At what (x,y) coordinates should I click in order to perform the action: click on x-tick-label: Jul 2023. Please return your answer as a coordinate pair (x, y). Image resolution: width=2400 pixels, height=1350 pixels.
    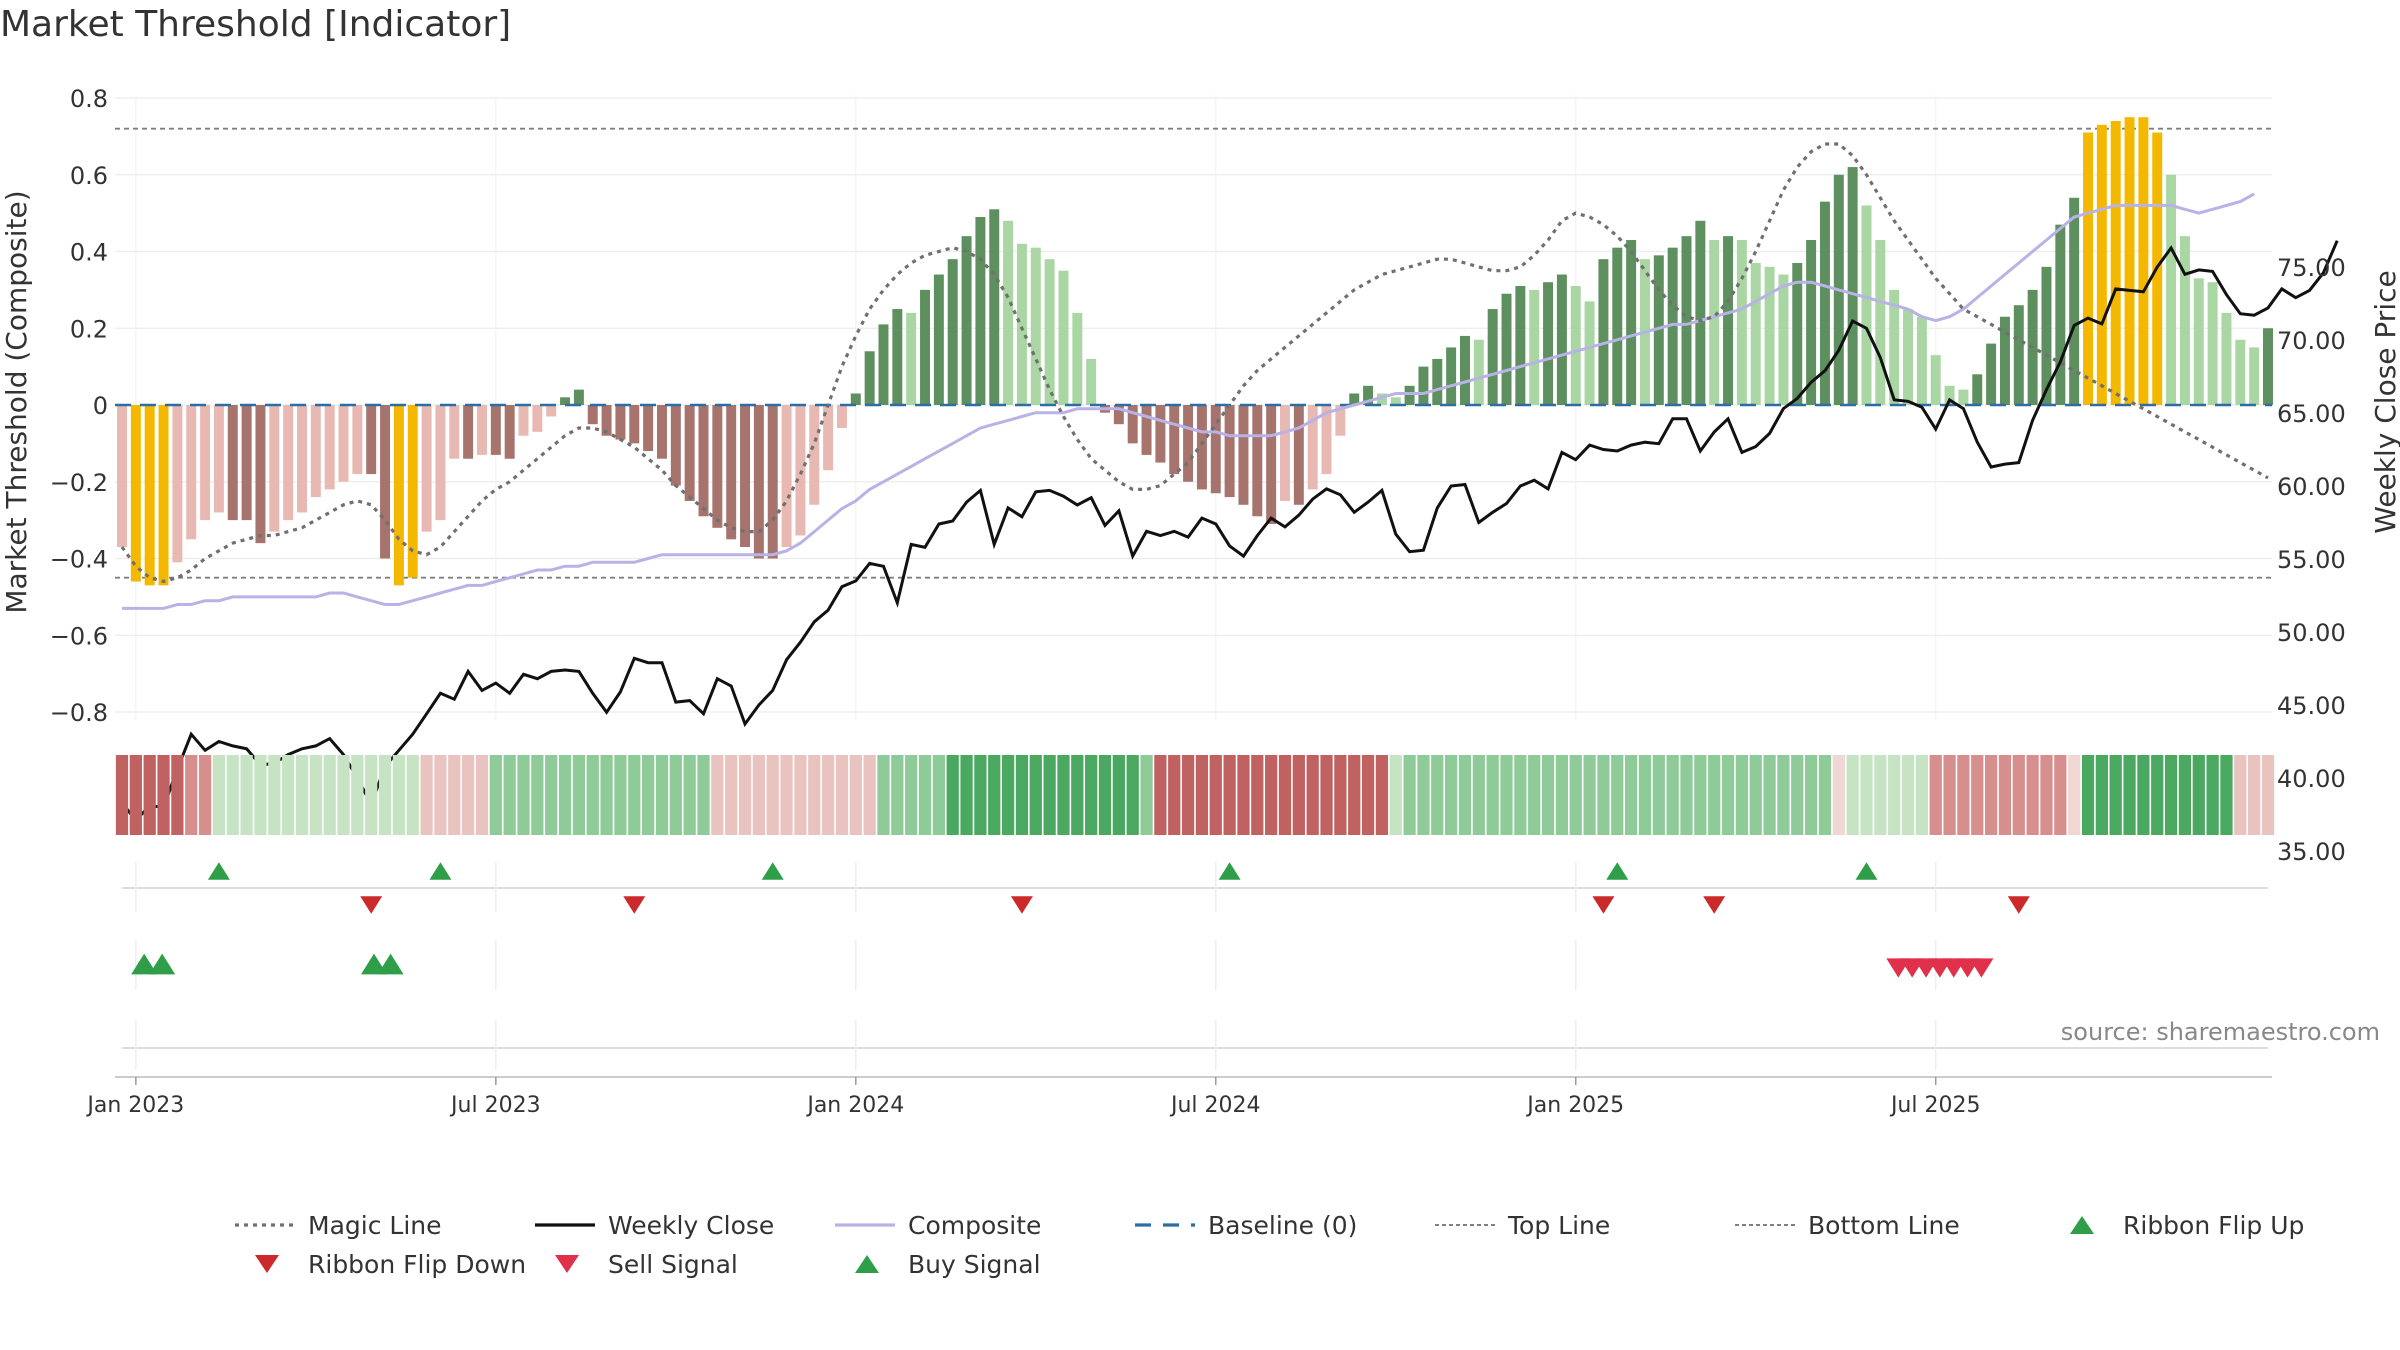
    Looking at the image, I should click on (495, 1105).